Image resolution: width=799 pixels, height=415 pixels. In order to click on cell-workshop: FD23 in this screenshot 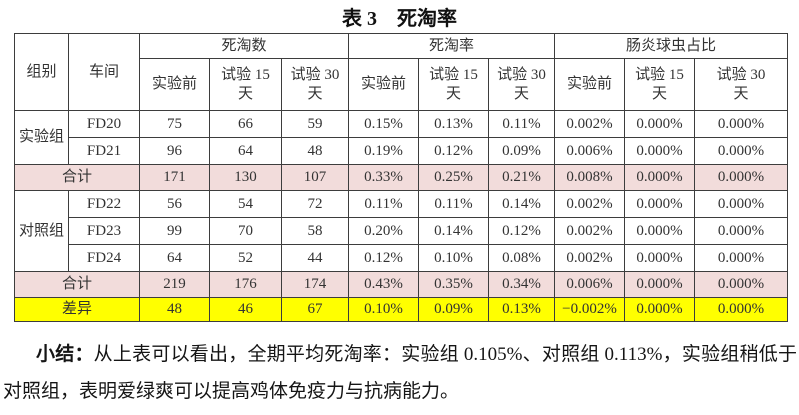, I will do `click(104, 231)`.